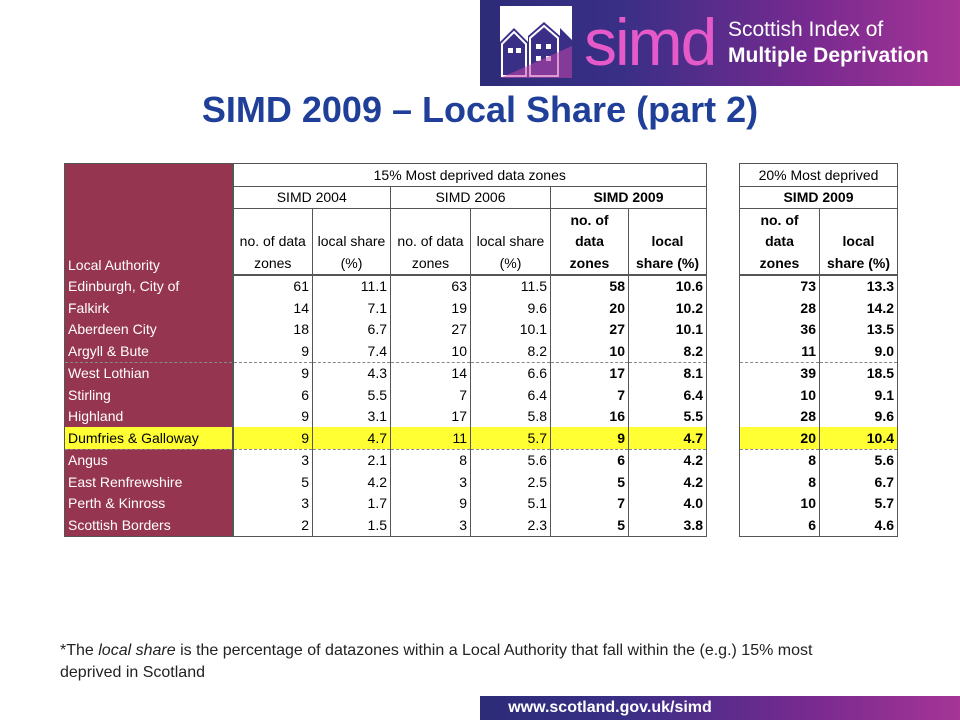  What do you see at coordinates (272, 264) in the screenshot?
I see `col-zones-2004-line2: zones` at bounding box center [272, 264].